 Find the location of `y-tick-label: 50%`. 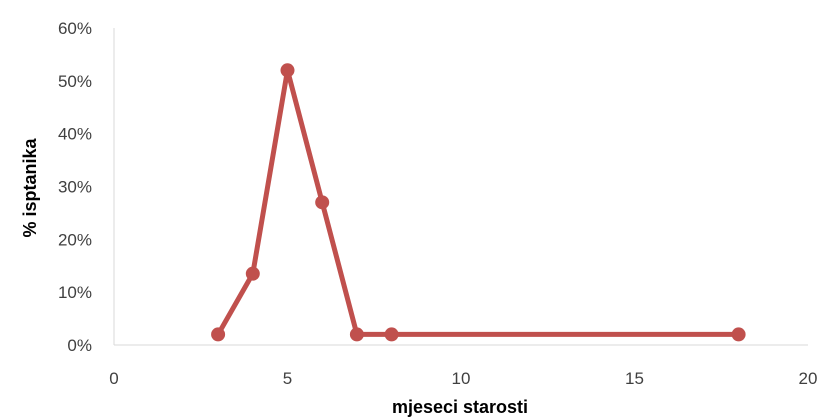

y-tick-label: 50% is located at coordinates (75, 81).